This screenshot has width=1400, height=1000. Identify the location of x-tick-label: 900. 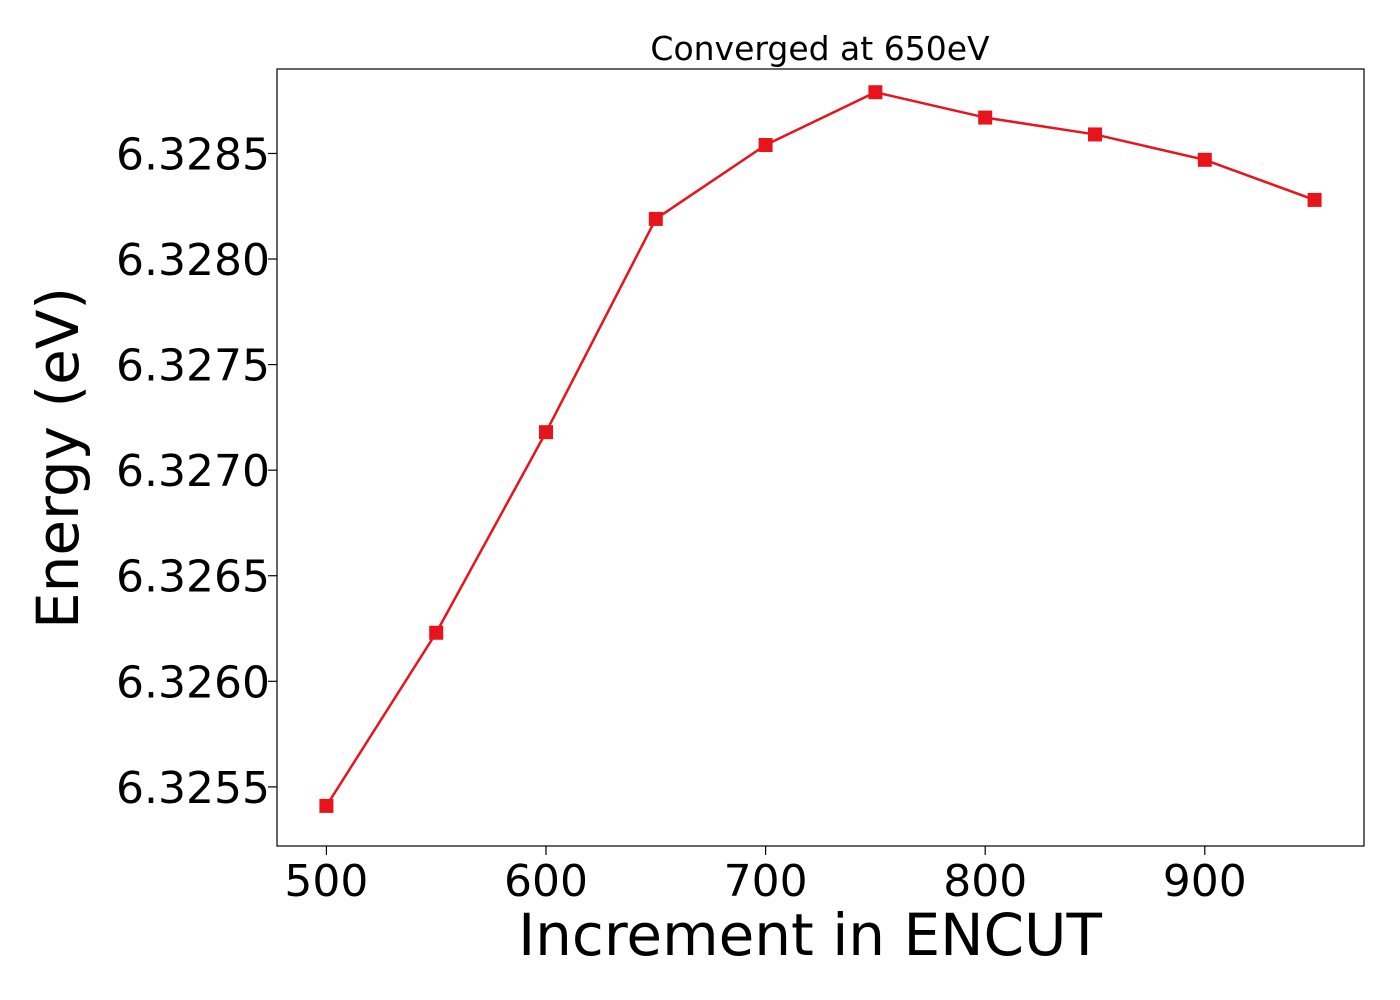
(1205, 881).